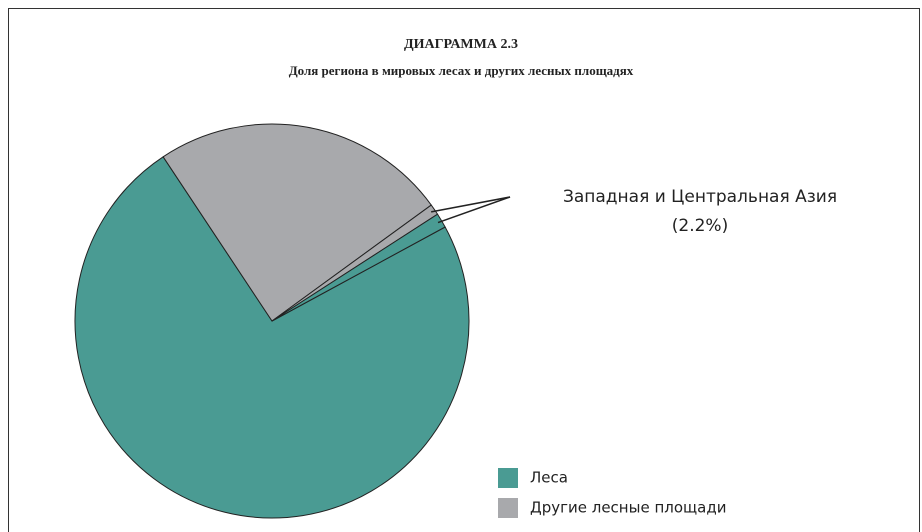 Image resolution: width=922 pixels, height=532 pixels. Describe the element at coordinates (461, 44) in the screenshot. I see `chart-title: ДИАГРАММА 2.3` at that location.